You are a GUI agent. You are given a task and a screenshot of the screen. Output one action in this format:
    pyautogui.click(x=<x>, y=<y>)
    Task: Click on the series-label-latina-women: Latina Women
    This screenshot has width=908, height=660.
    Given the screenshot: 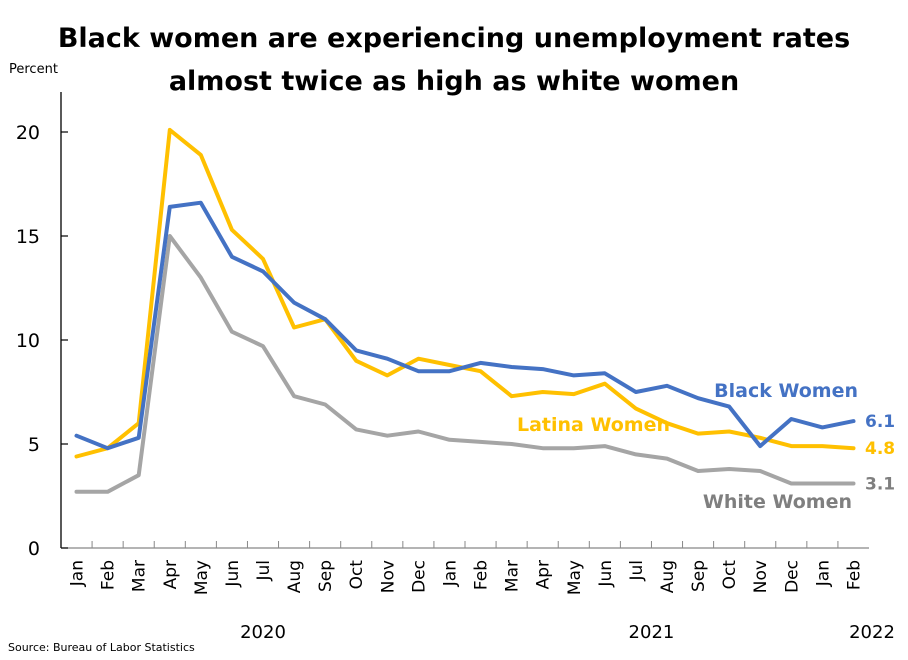 What is the action you would take?
    pyautogui.click(x=593, y=425)
    